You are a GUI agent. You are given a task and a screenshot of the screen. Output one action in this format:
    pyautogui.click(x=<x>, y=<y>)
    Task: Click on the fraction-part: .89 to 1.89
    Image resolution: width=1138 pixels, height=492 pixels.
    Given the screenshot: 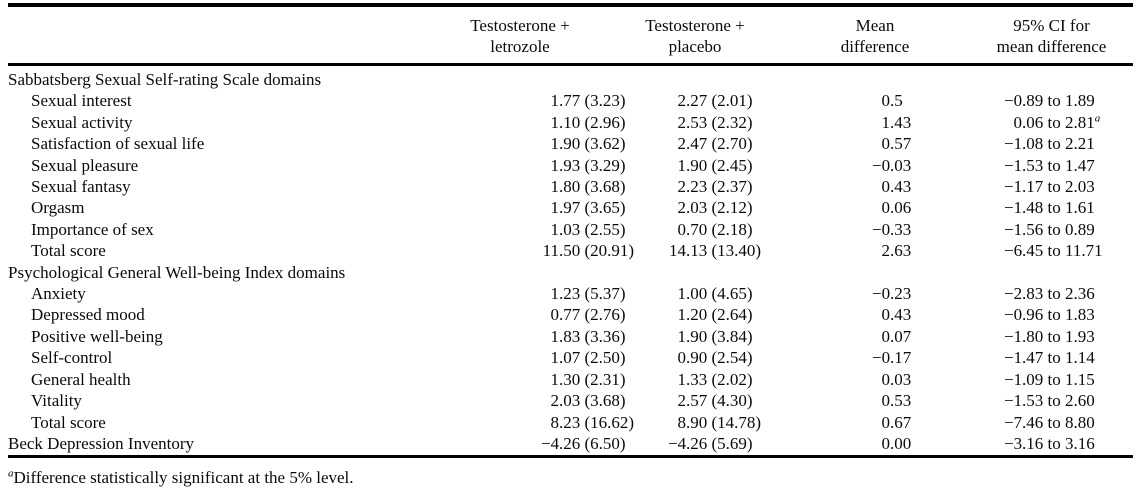 What is the action you would take?
    pyautogui.click(x=1058, y=101)
    